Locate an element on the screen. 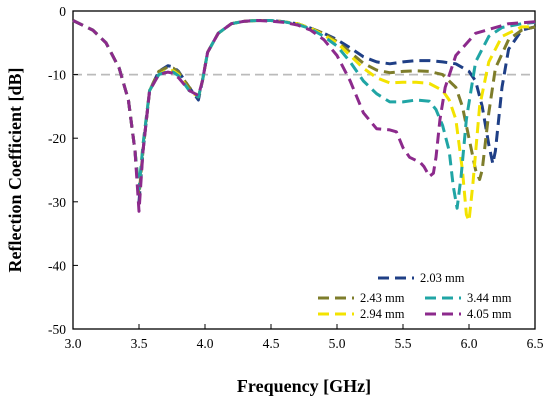 The width and height of the screenshot is (550, 410). legend: 2.03 mm 2.43 mm 3.44 mm 2.94 mm 4.05 mm is located at coordinates (415, 296).